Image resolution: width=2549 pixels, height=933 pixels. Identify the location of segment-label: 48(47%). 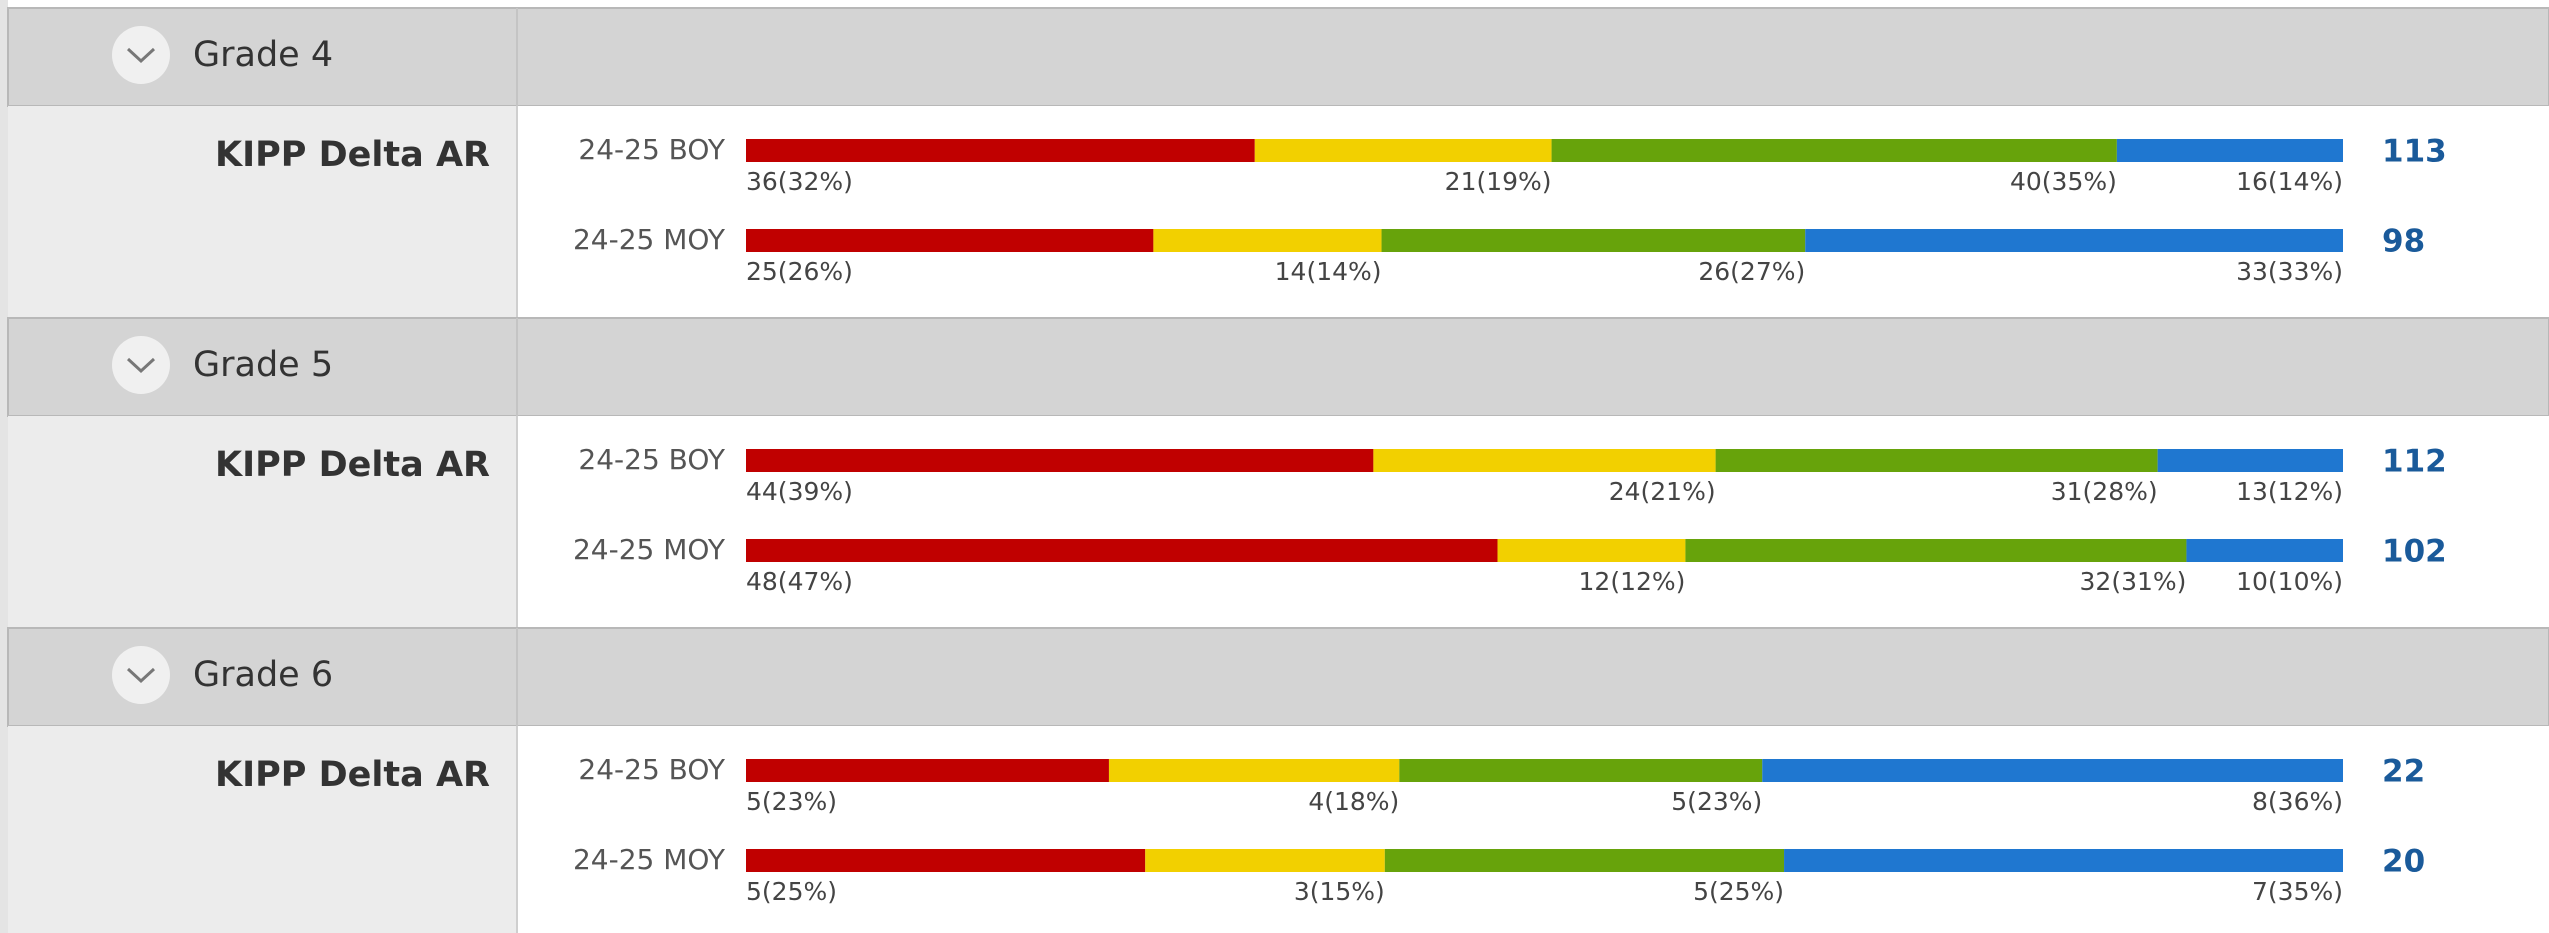
(799, 581).